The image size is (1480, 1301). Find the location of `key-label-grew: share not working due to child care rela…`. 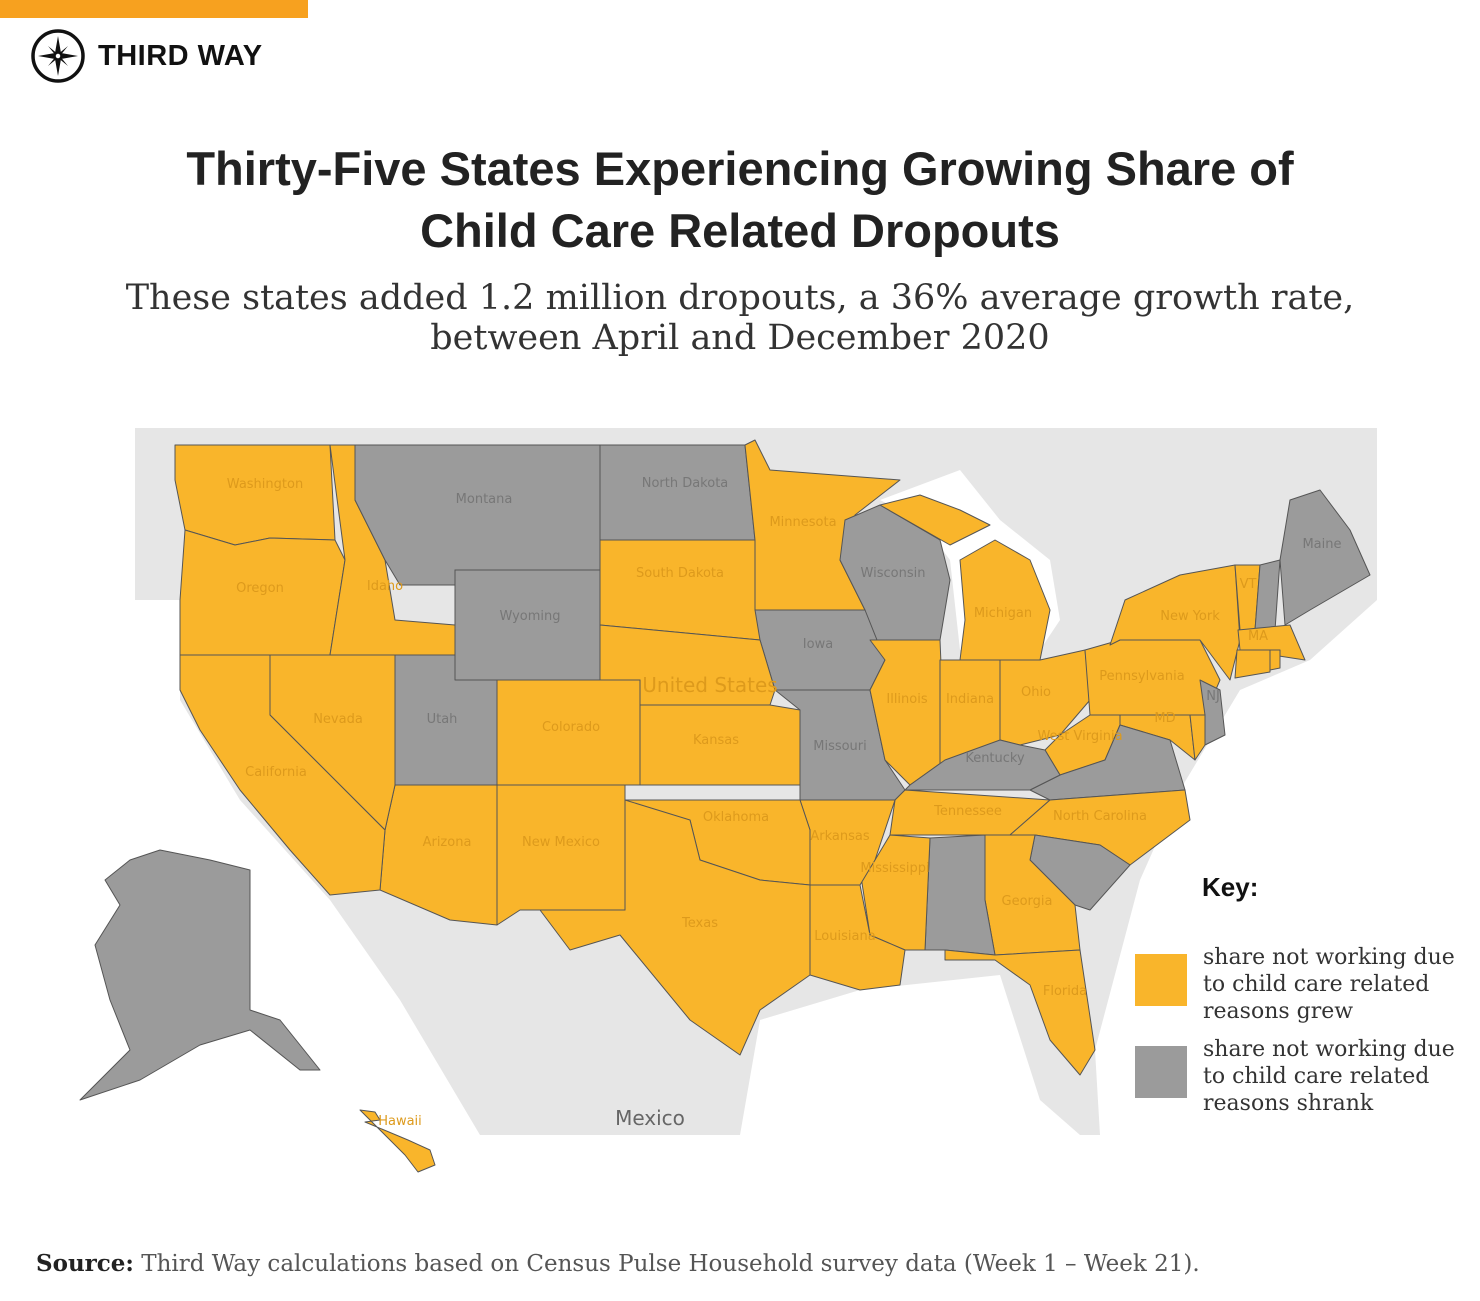

key-label-grew: share not working due to child care rela… is located at coordinates (1329, 984).